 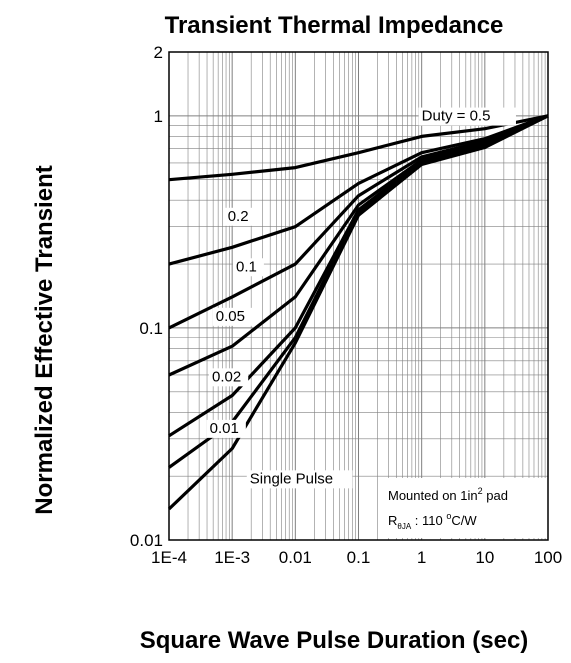 I want to click on x-tick-label: 0.1, so click(x=359, y=557).